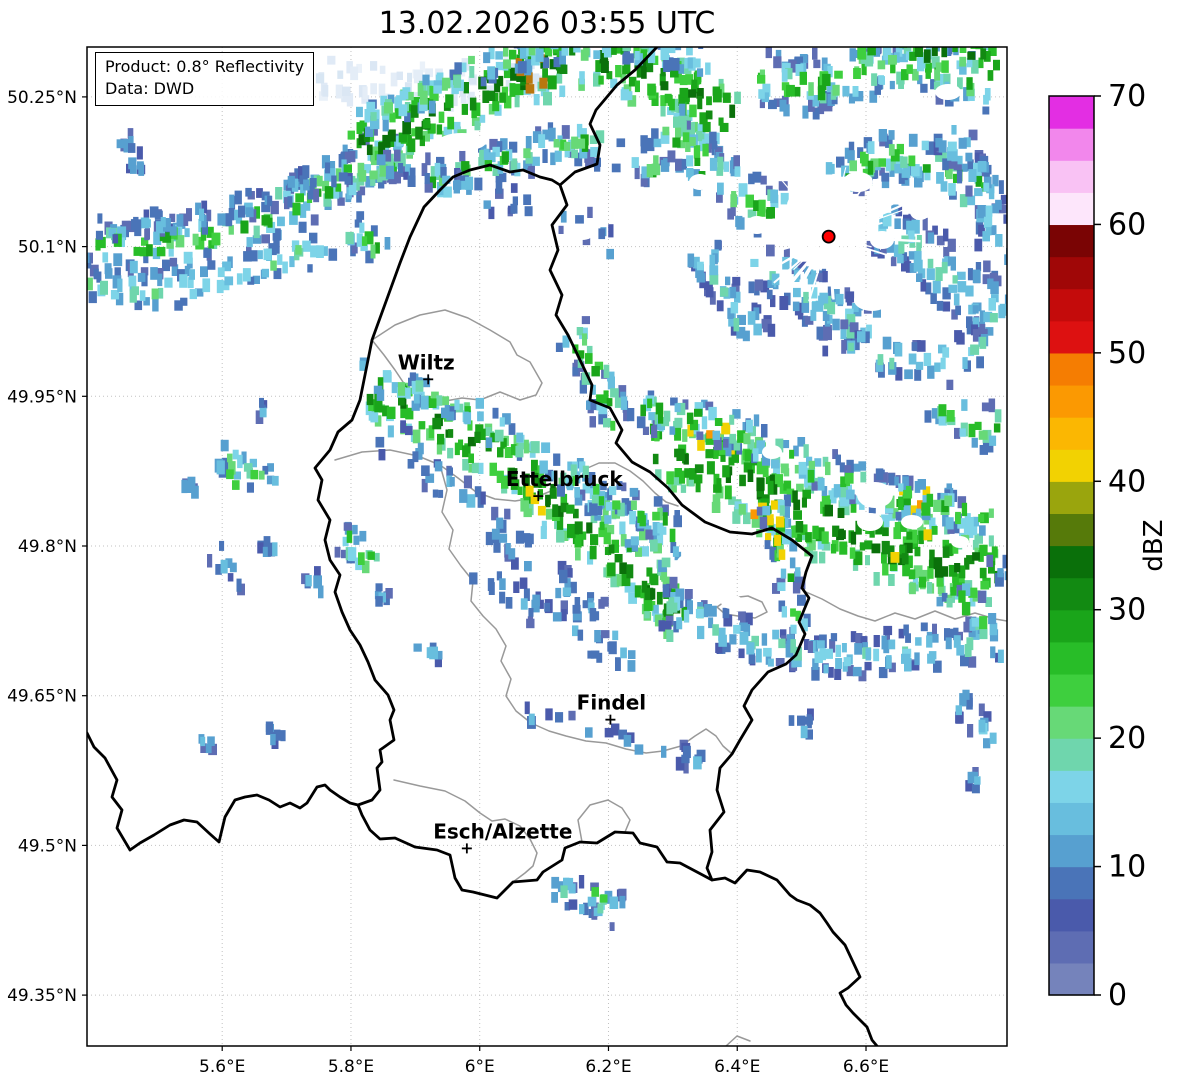 The width and height of the screenshot is (1184, 1081). What do you see at coordinates (547, 23) in the screenshot?
I see `map-title: 13.02.2026 03:55 UTC` at bounding box center [547, 23].